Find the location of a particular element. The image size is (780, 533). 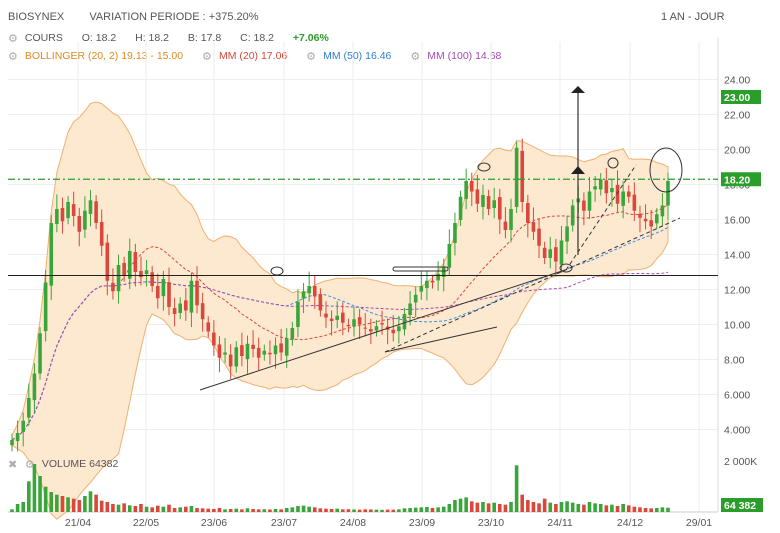

mm50-label: MM (50) is located at coordinates (343, 56).